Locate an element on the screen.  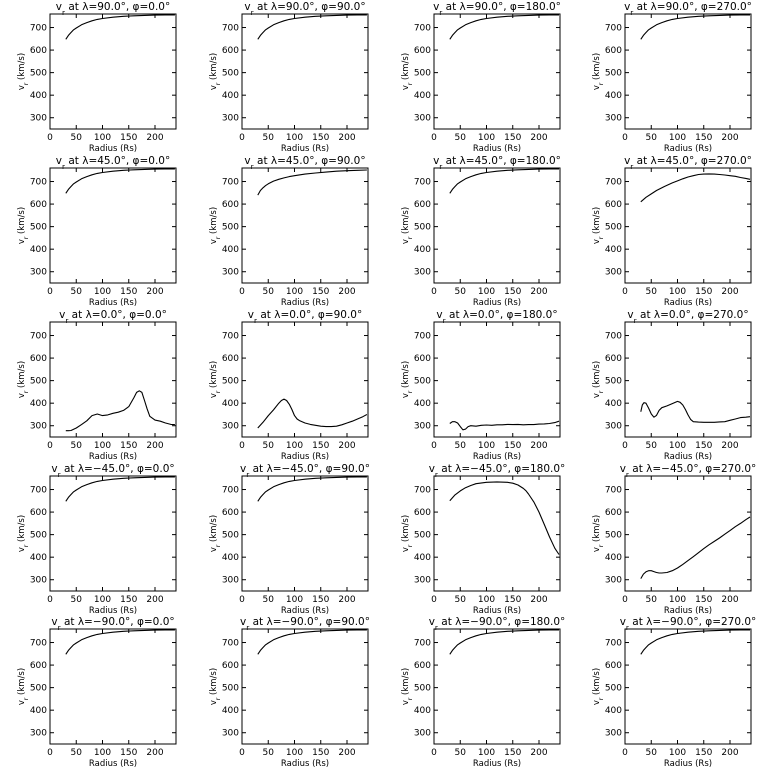
panel-title-rest: at λ=−90.0°, φ=270.0° is located at coordinates (692, 622).